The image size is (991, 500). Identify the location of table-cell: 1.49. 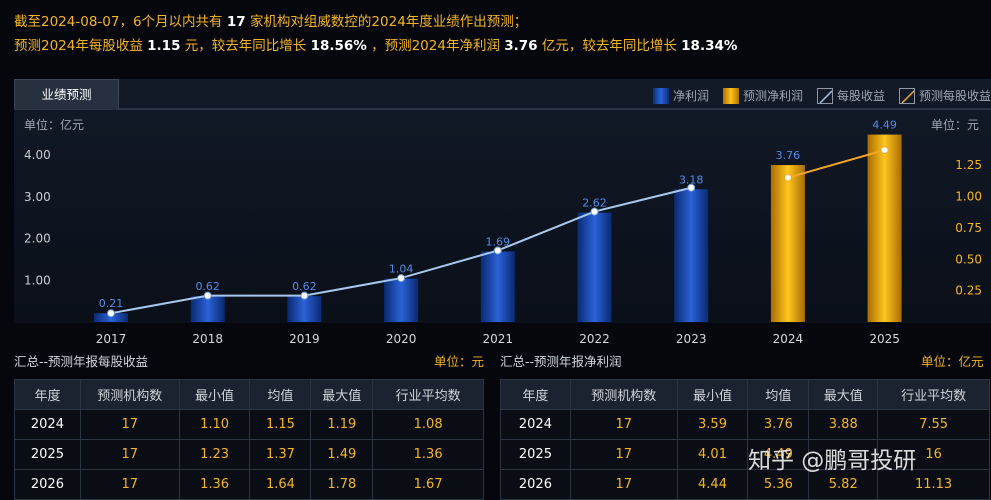
(342, 454).